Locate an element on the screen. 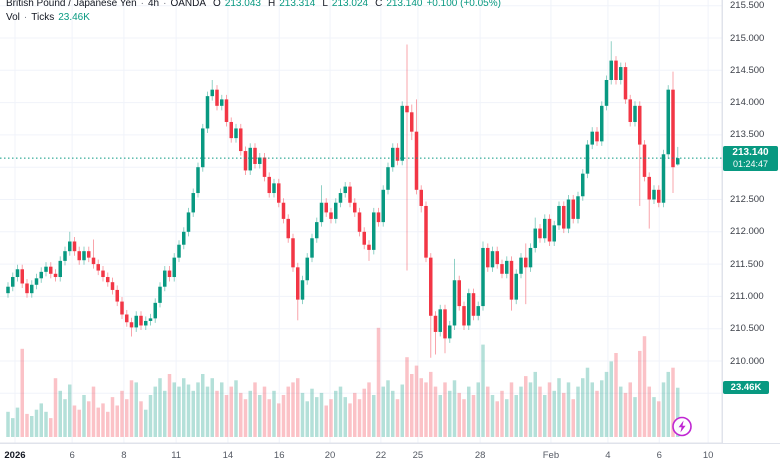 This screenshot has width=780, height=470. ohlc-open-key: O is located at coordinates (217, 4).